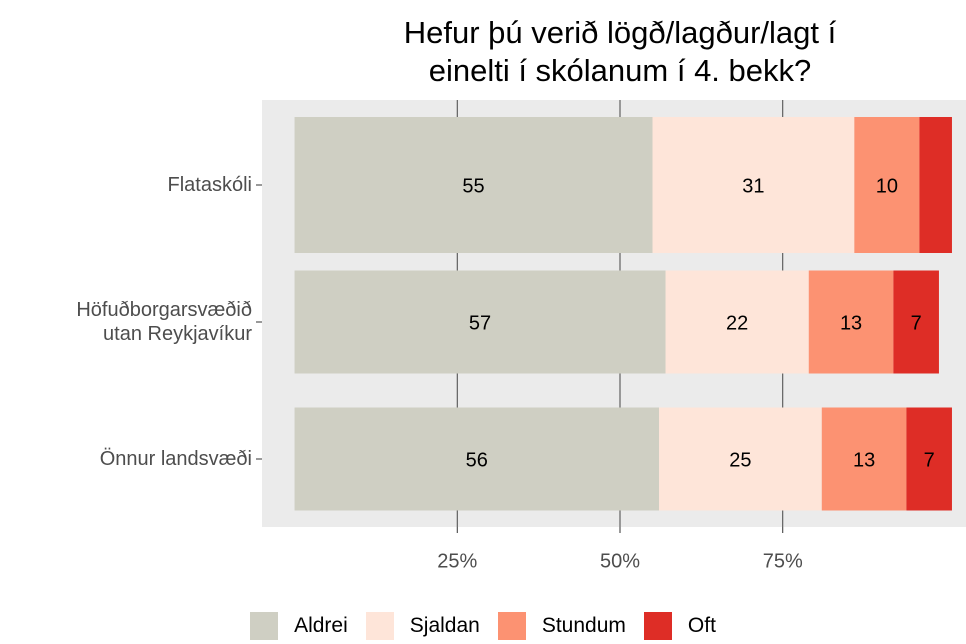 This screenshot has height=644, width=966. I want to click on x-tick-label: 50%, so click(620, 561).